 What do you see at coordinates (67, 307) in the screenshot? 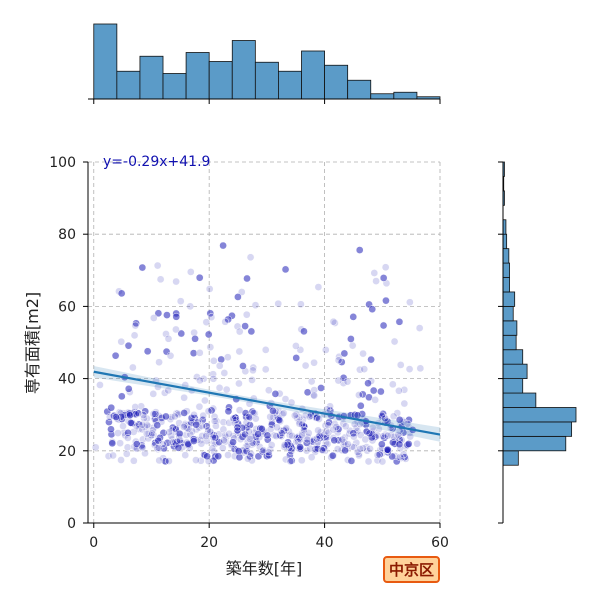
I see `y-tick-label: 60` at bounding box center [67, 307].